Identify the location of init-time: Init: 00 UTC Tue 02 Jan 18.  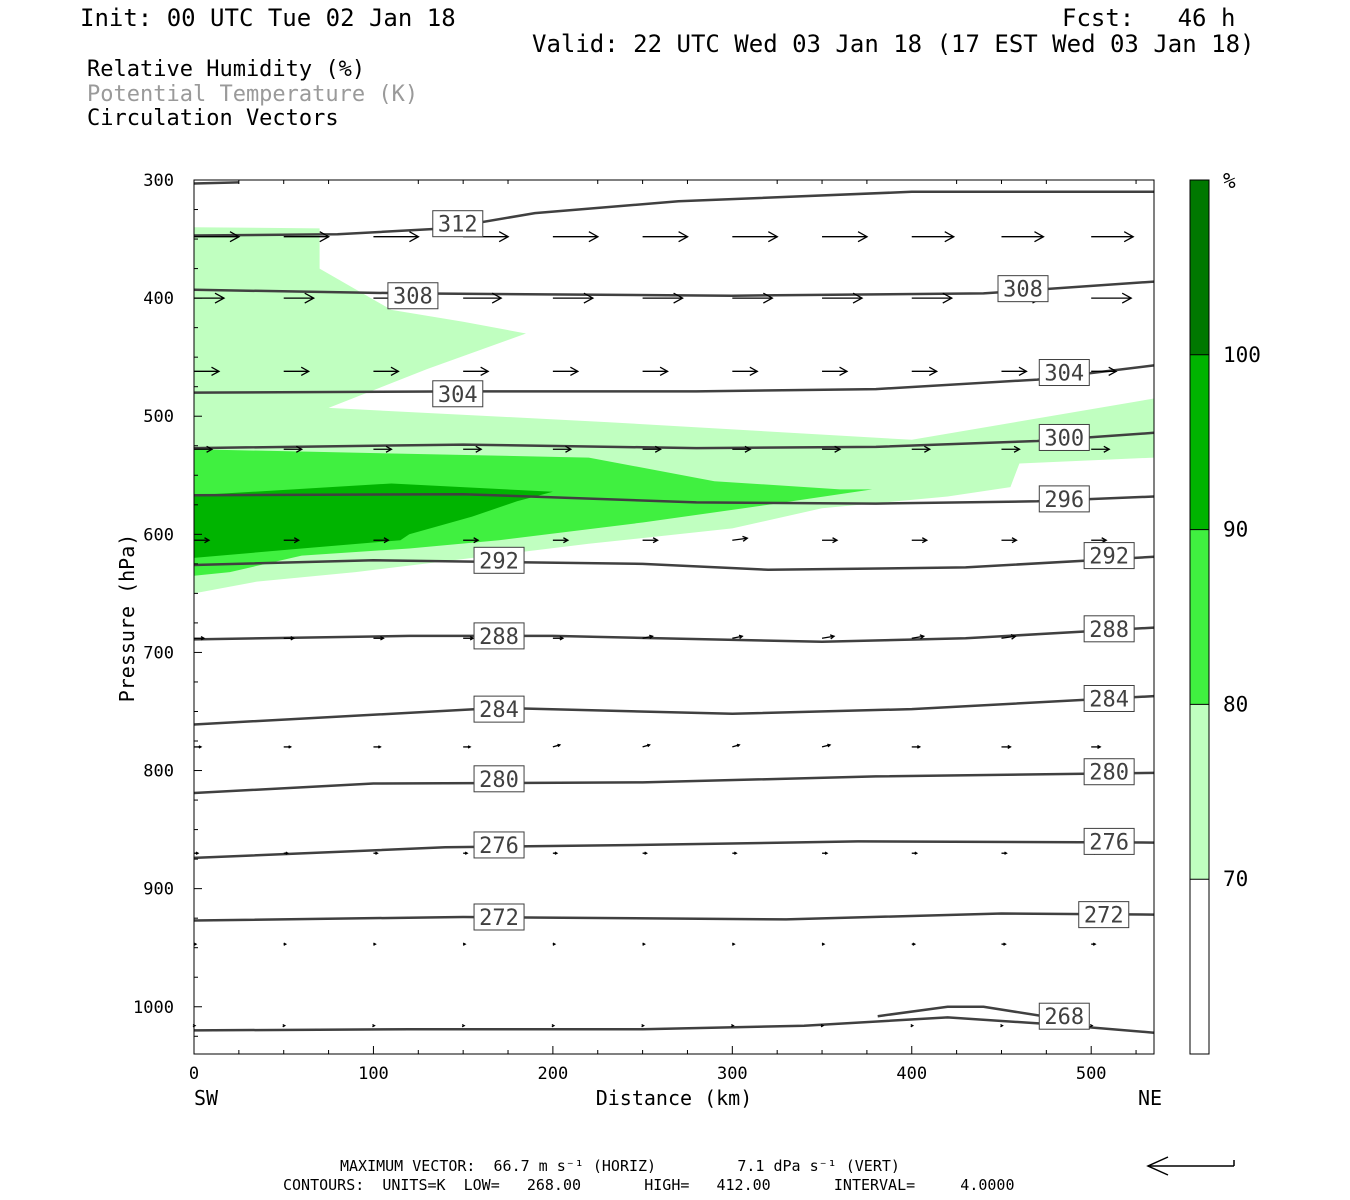
(268, 18).